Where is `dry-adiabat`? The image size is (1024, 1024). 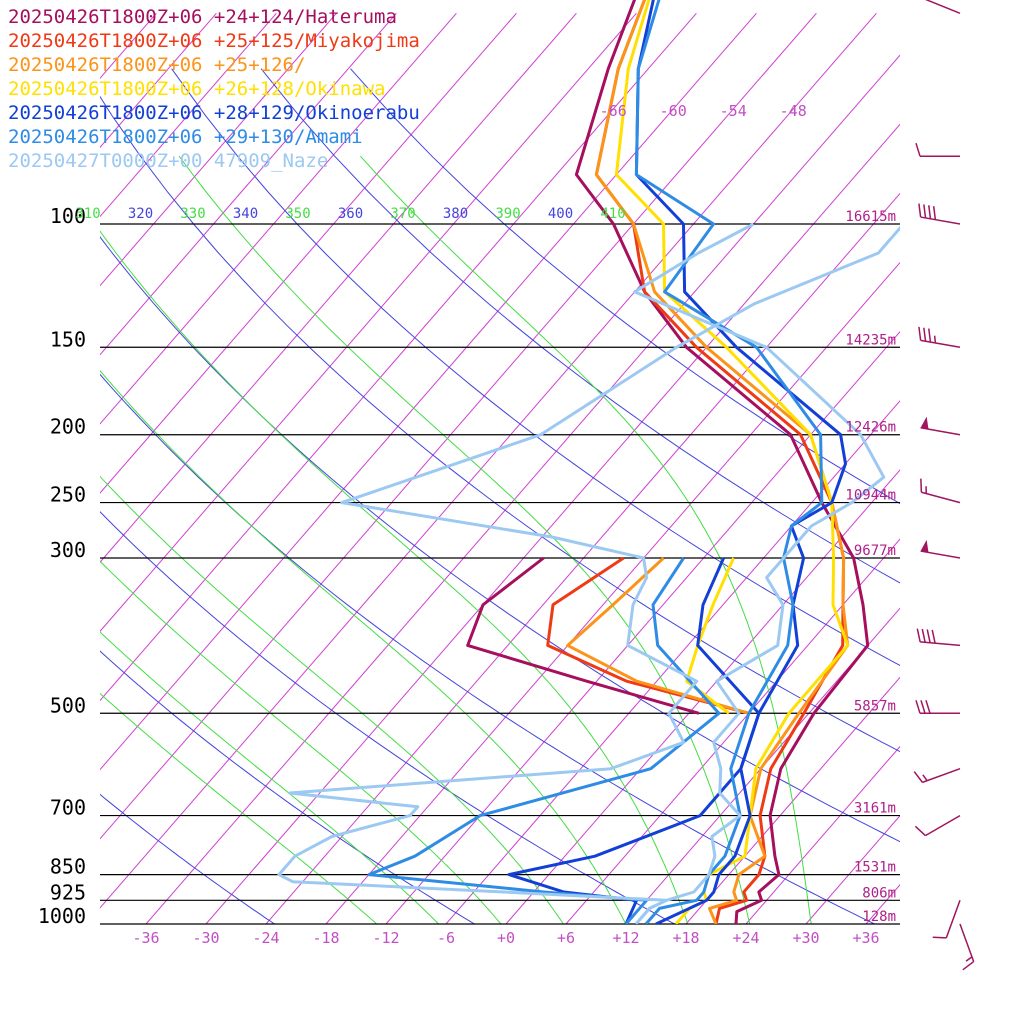 dry-adiabat is located at coordinates (188, 858).